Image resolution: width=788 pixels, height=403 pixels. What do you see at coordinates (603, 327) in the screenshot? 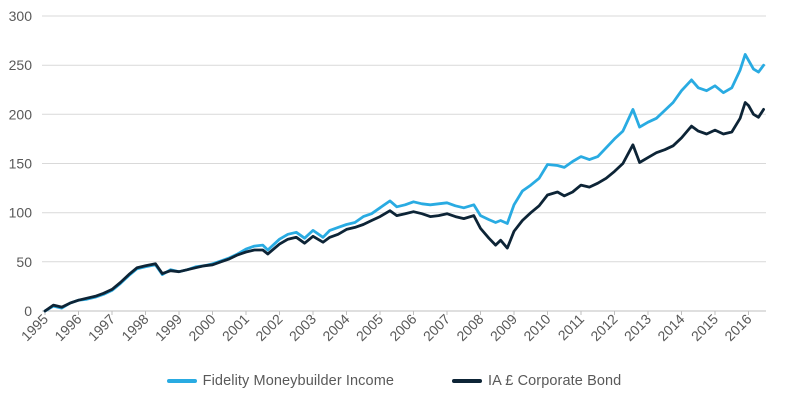
I see `x-axis-label: 2012` at bounding box center [603, 327].